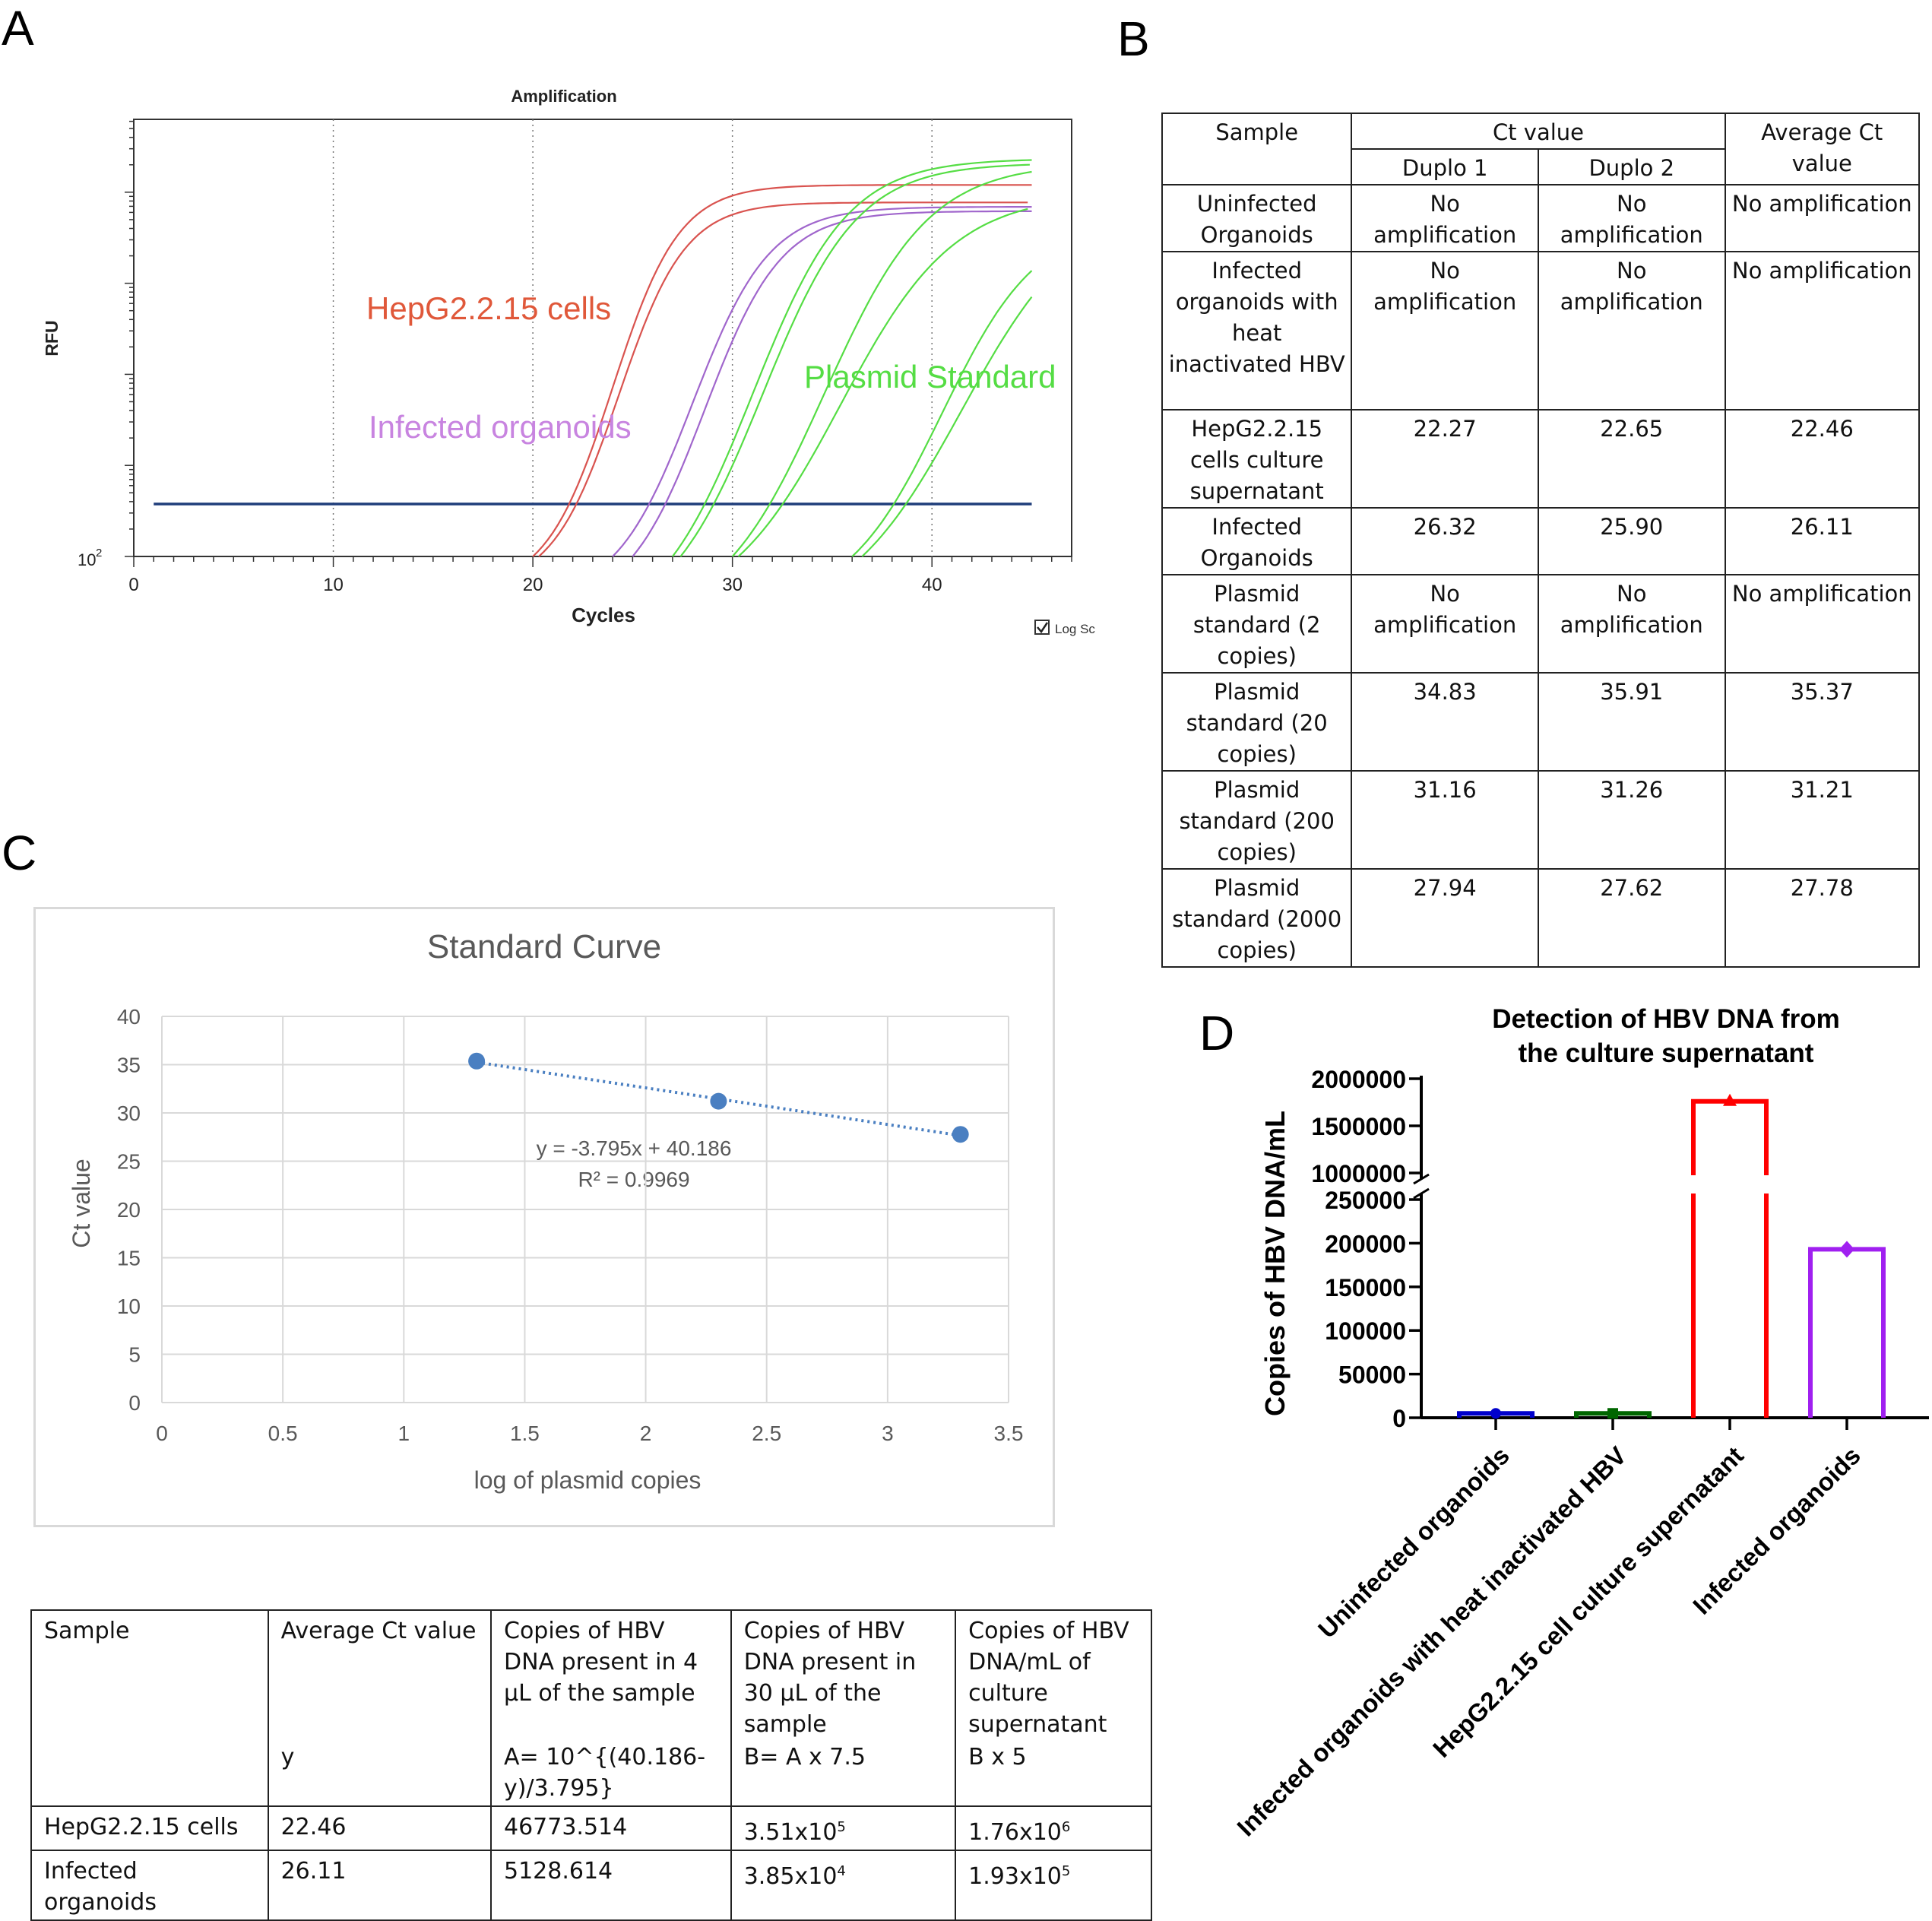 Image resolution: width=1932 pixels, height=1921 pixels. Describe the element at coordinates (1365, 1200) in the screenshot. I see `y-tick-label: 250000` at that location.